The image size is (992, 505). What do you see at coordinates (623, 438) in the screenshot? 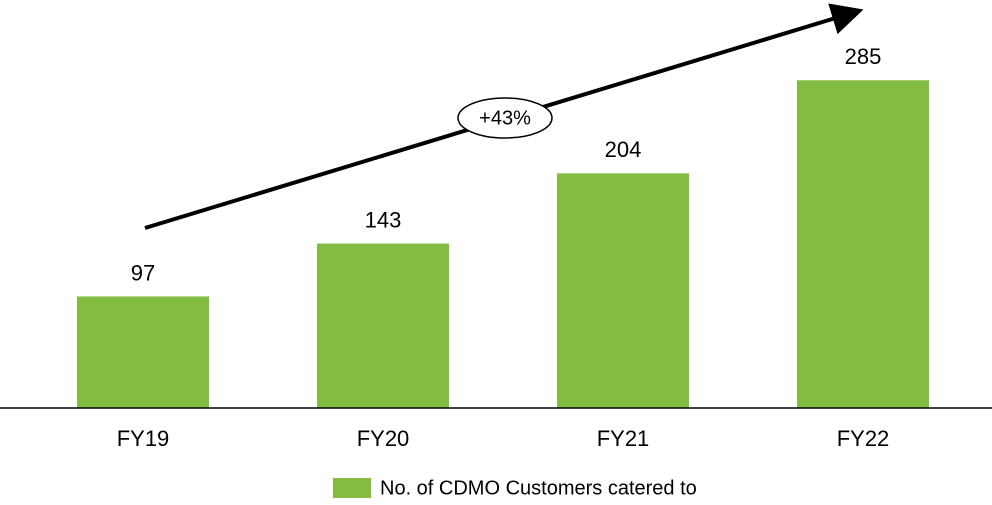
I see `x-tick-label: FY21` at bounding box center [623, 438].